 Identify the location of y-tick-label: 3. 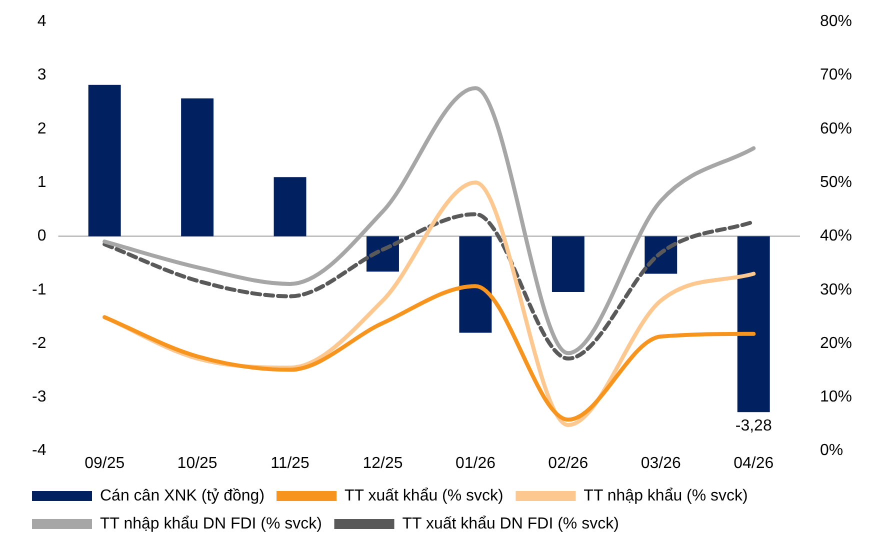
(41, 75).